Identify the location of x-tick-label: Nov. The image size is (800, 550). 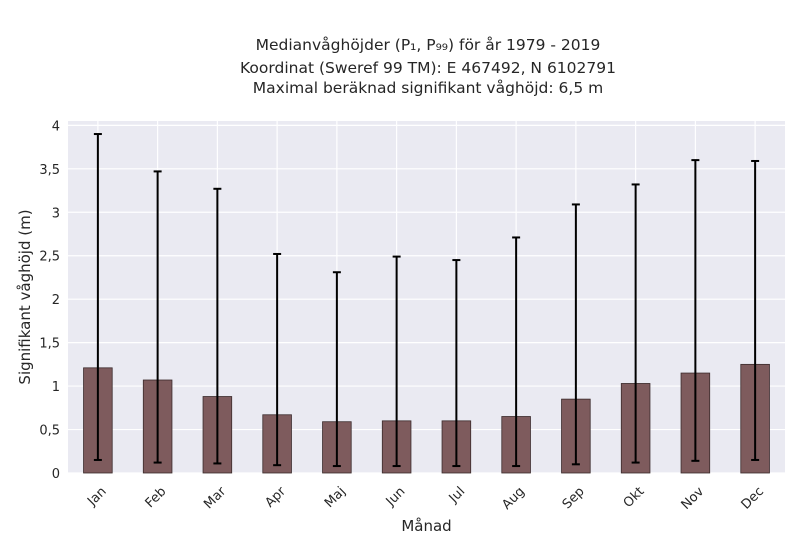
(693, 498).